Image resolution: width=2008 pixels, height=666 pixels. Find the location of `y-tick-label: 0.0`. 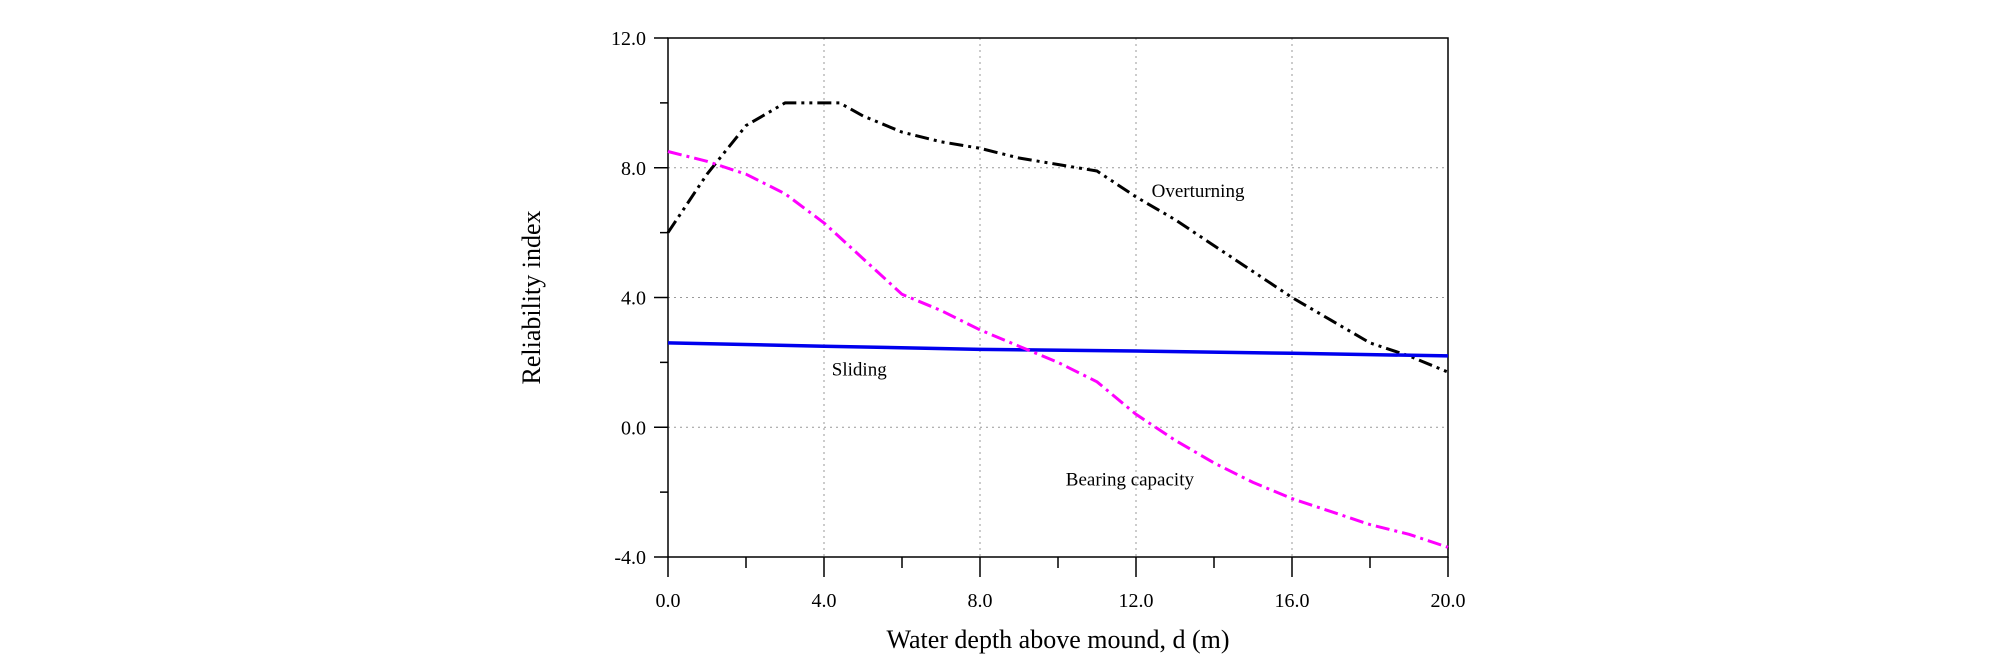

y-tick-label: 0.0 is located at coordinates (633, 428).